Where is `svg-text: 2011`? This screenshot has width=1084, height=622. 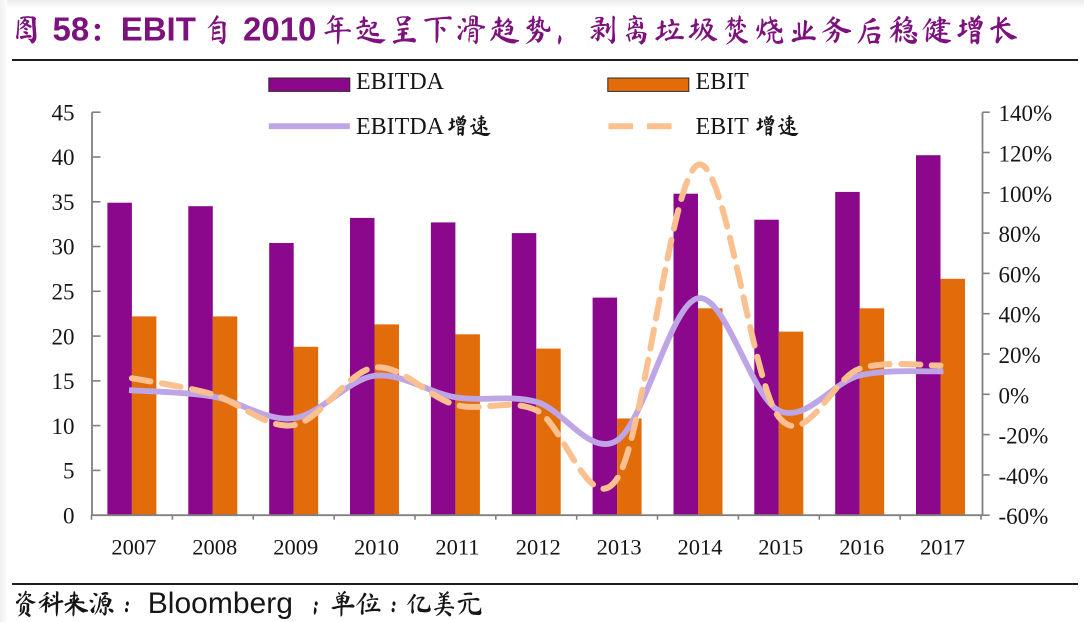 svg-text: 2011 is located at coordinates (457, 547).